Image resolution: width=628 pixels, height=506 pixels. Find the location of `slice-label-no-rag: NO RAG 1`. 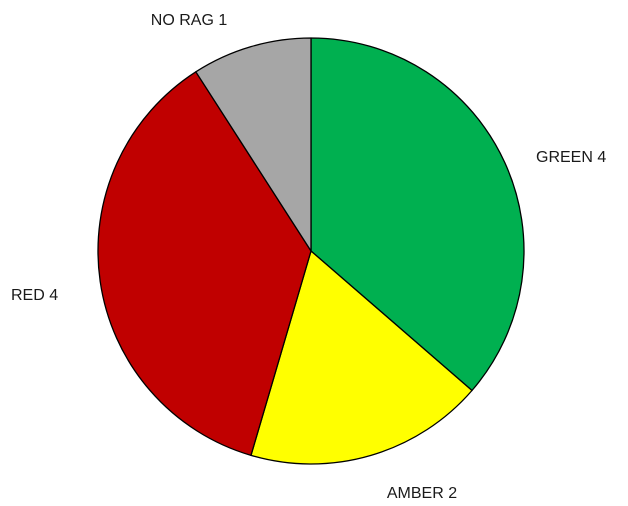

slice-label-no-rag: NO RAG 1 is located at coordinates (189, 20).